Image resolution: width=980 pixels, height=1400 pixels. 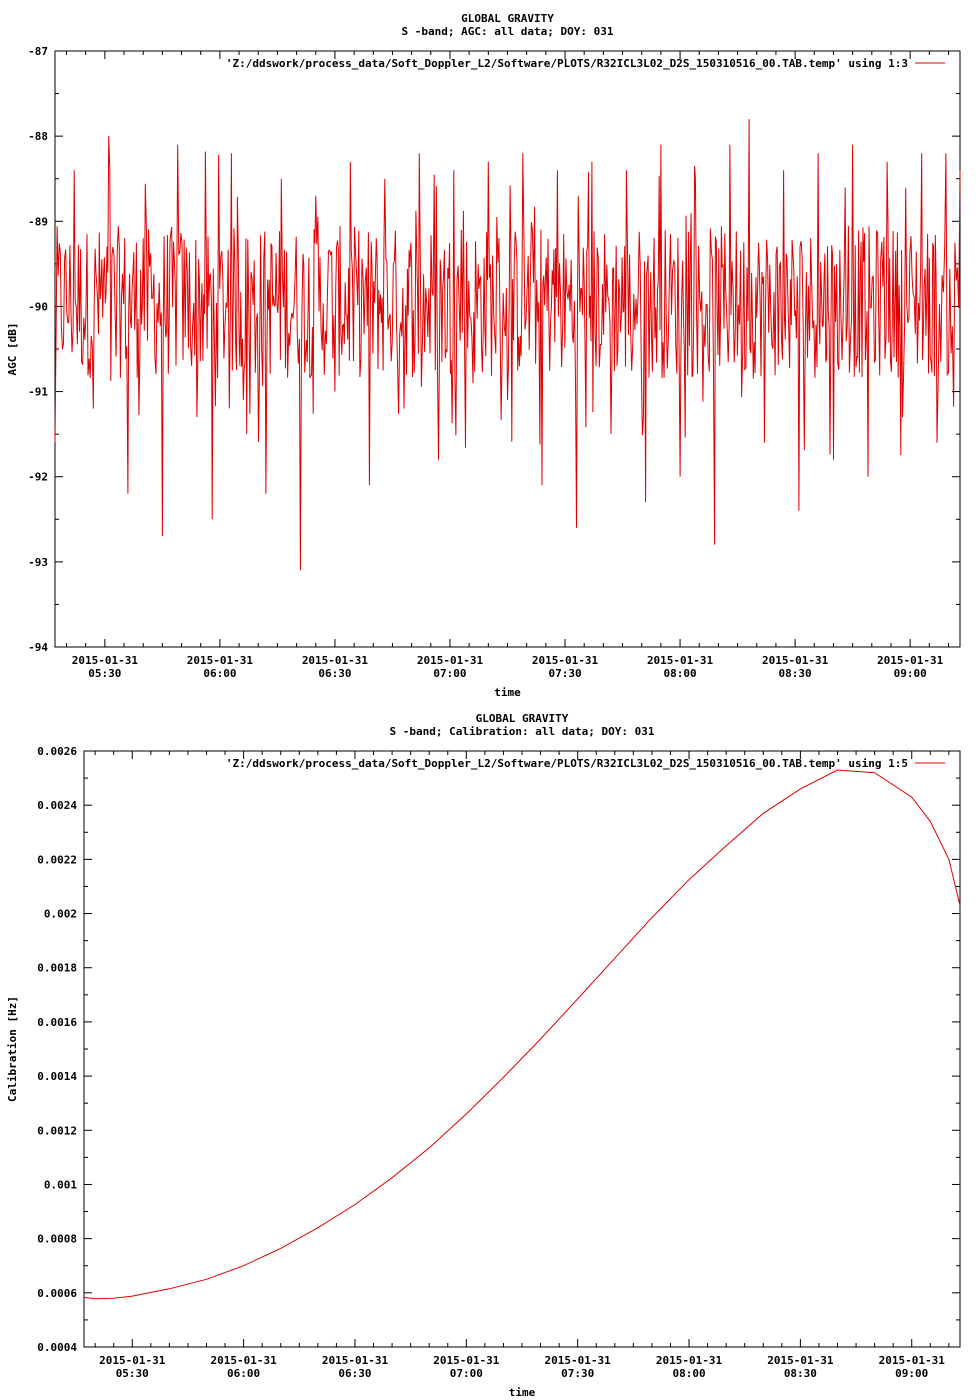 What do you see at coordinates (522, 718) in the screenshot?
I see `chart2-title: GLOBAL GRAVITY` at bounding box center [522, 718].